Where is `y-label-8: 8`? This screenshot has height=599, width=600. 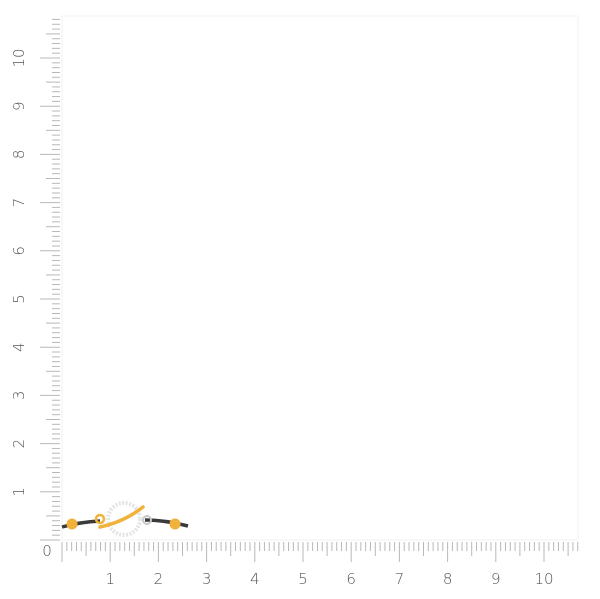
y-label-8: 8 is located at coordinates (19, 155).